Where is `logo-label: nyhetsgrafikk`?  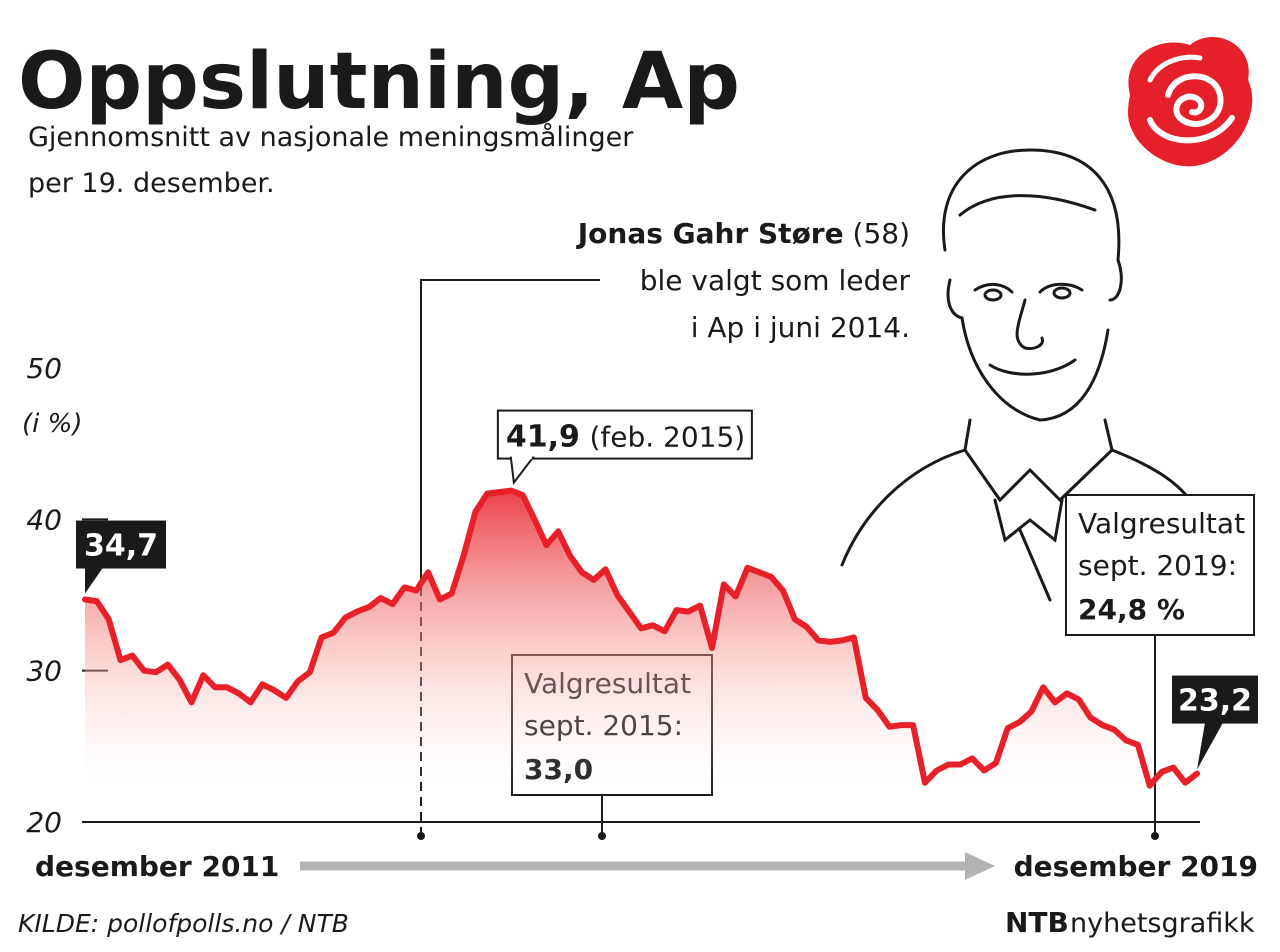 logo-label: nyhetsgrafikk is located at coordinates (1162, 923).